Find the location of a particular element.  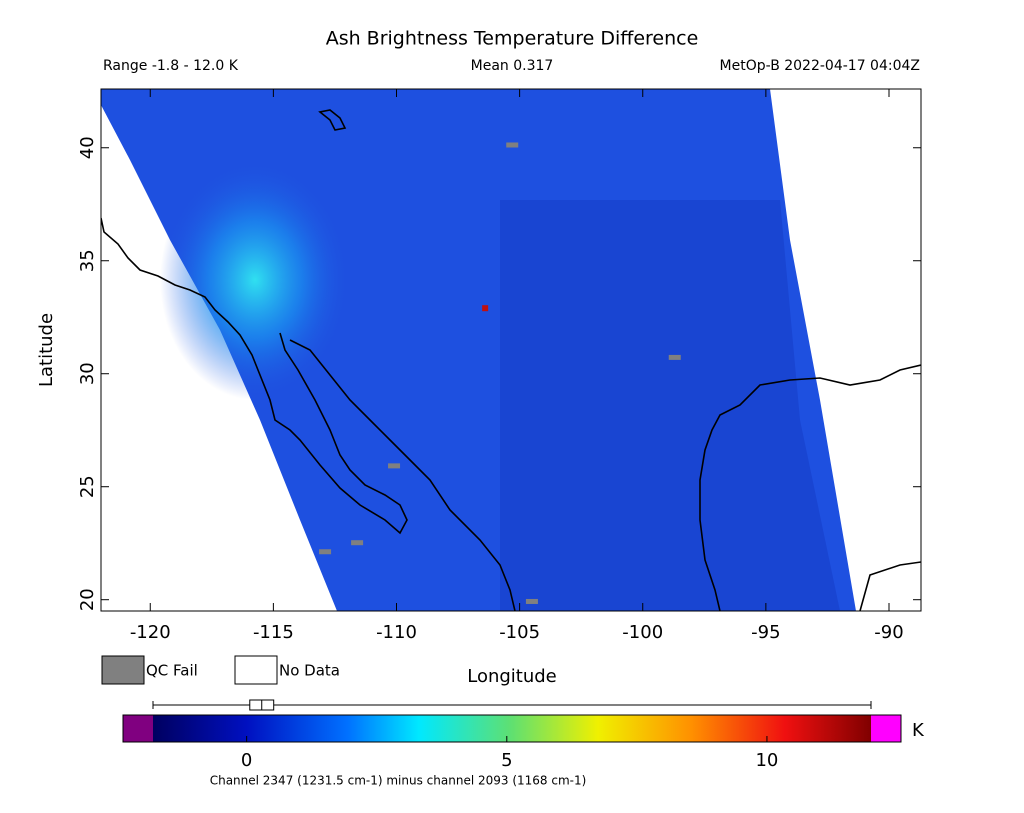

x-tick-label: -115 is located at coordinates (273, 632).